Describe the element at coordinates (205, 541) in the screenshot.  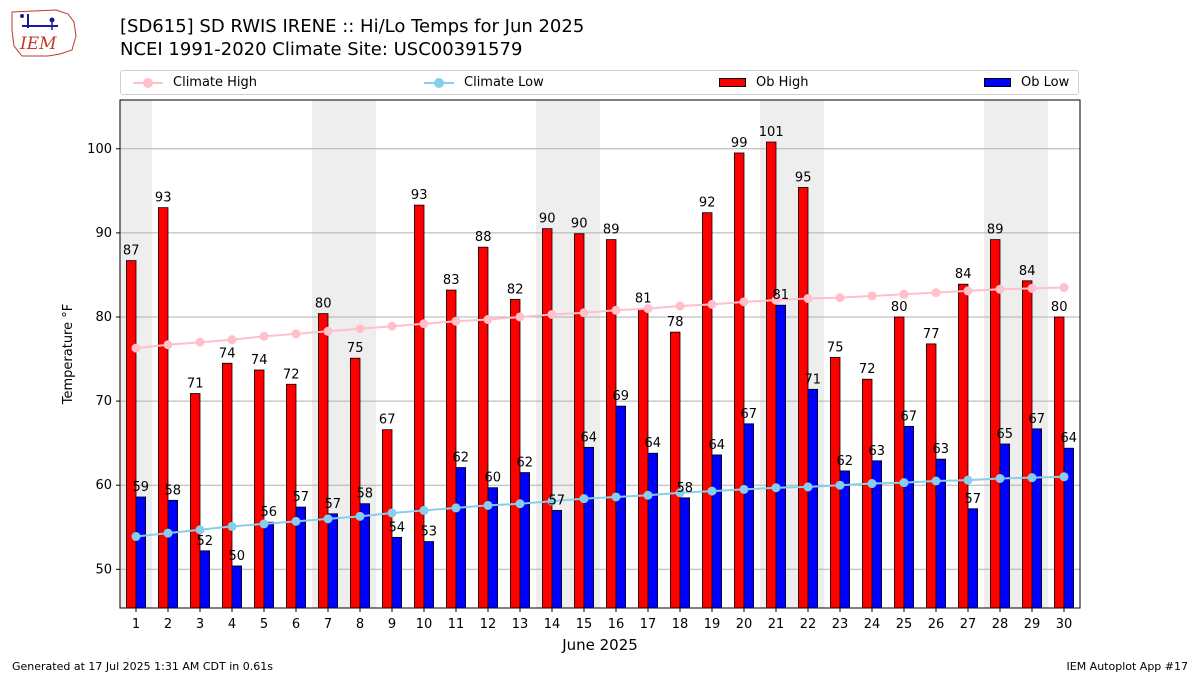
I see `data-label-ob-low: 52` at that location.